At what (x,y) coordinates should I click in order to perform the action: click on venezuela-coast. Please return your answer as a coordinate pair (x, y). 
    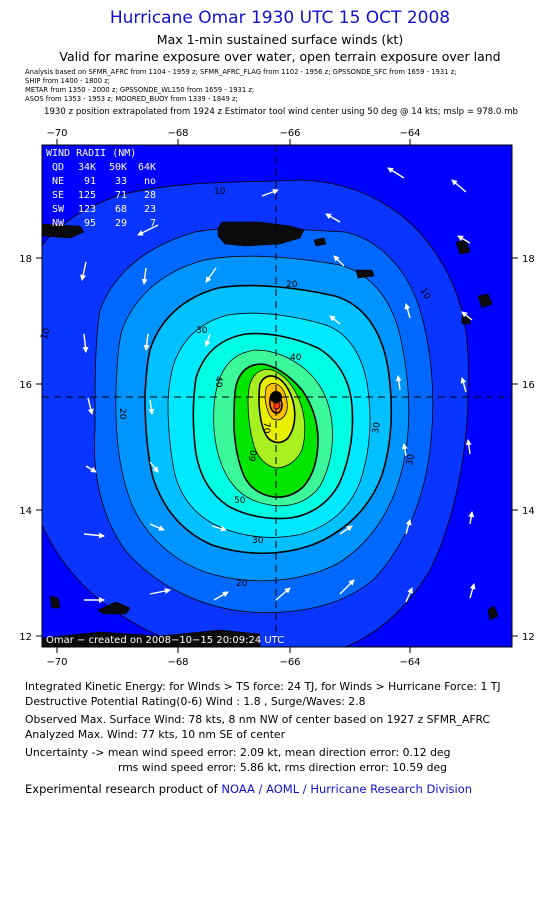
    Looking at the image, I should click on (151, 638).